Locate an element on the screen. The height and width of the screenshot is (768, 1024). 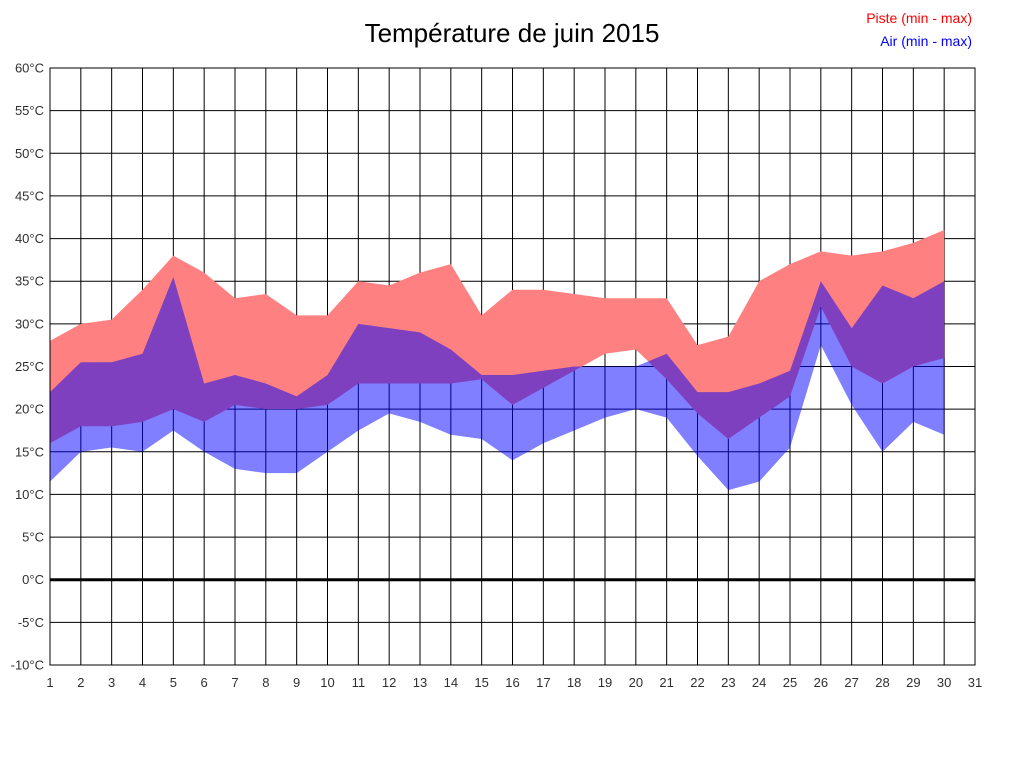
x-tick-label: 17 is located at coordinates (543, 682).